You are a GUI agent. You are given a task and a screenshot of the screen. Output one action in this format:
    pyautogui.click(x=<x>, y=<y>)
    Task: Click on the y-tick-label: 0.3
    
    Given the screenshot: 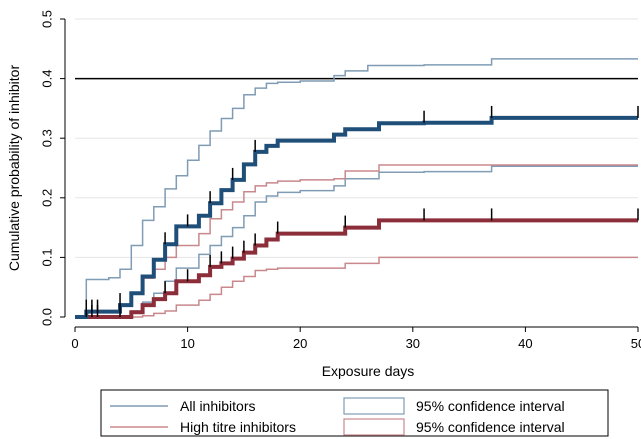 What is the action you would take?
    pyautogui.click(x=47, y=138)
    